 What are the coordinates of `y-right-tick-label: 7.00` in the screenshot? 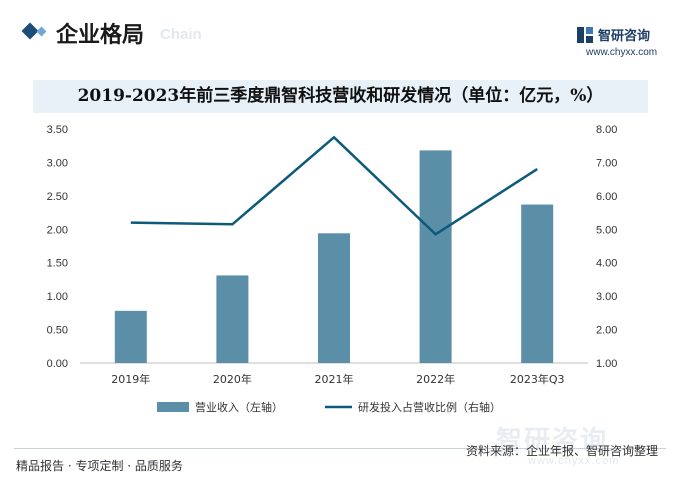 It's located at (606, 163).